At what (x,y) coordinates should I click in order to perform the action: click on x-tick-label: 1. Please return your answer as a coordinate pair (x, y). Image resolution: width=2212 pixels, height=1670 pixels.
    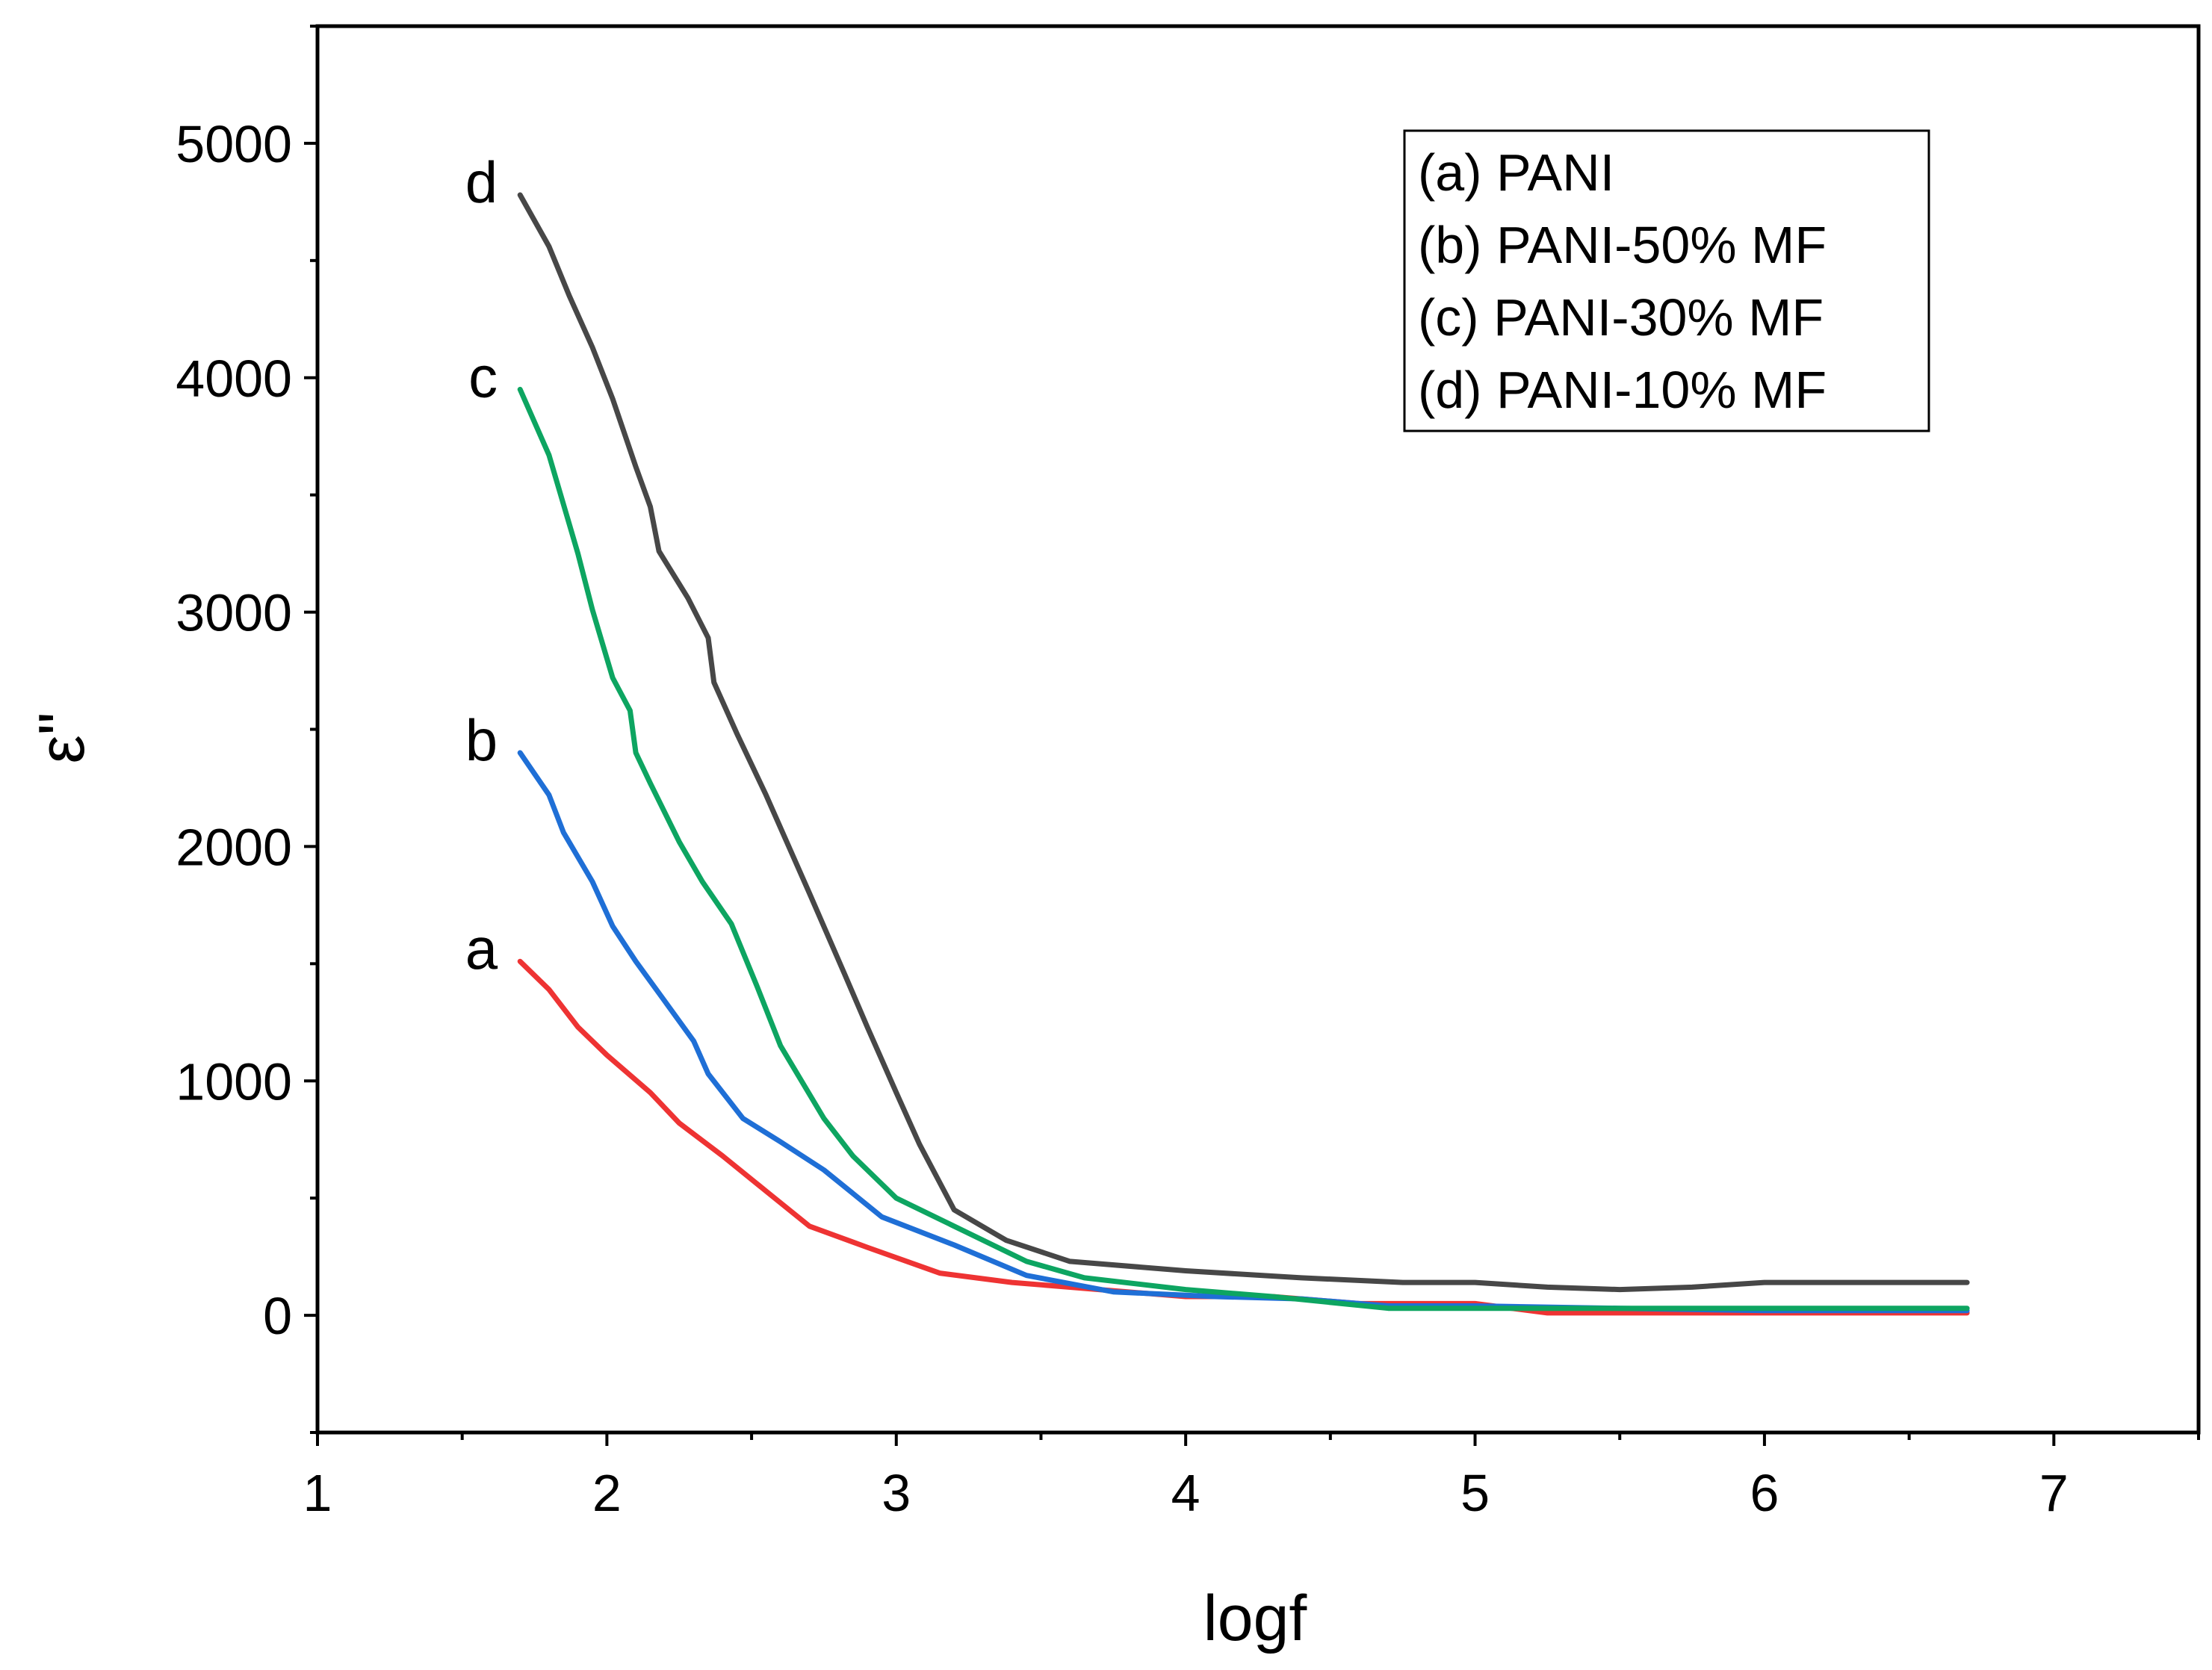
    Looking at the image, I should click on (317, 1493).